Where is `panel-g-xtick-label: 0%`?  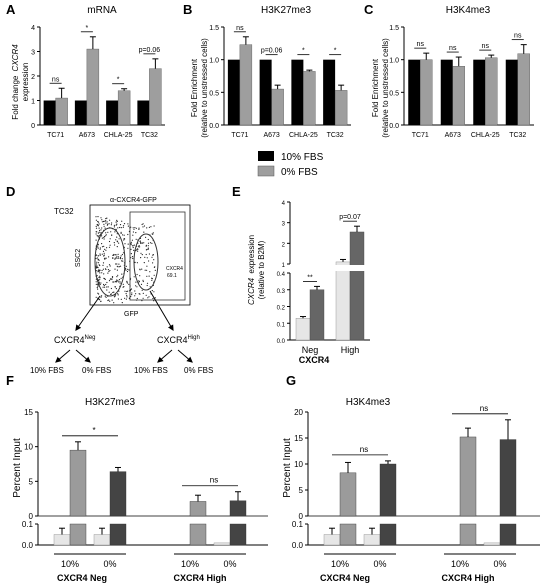 panel-g-xtick-label: 0% is located at coordinates (499, 564).